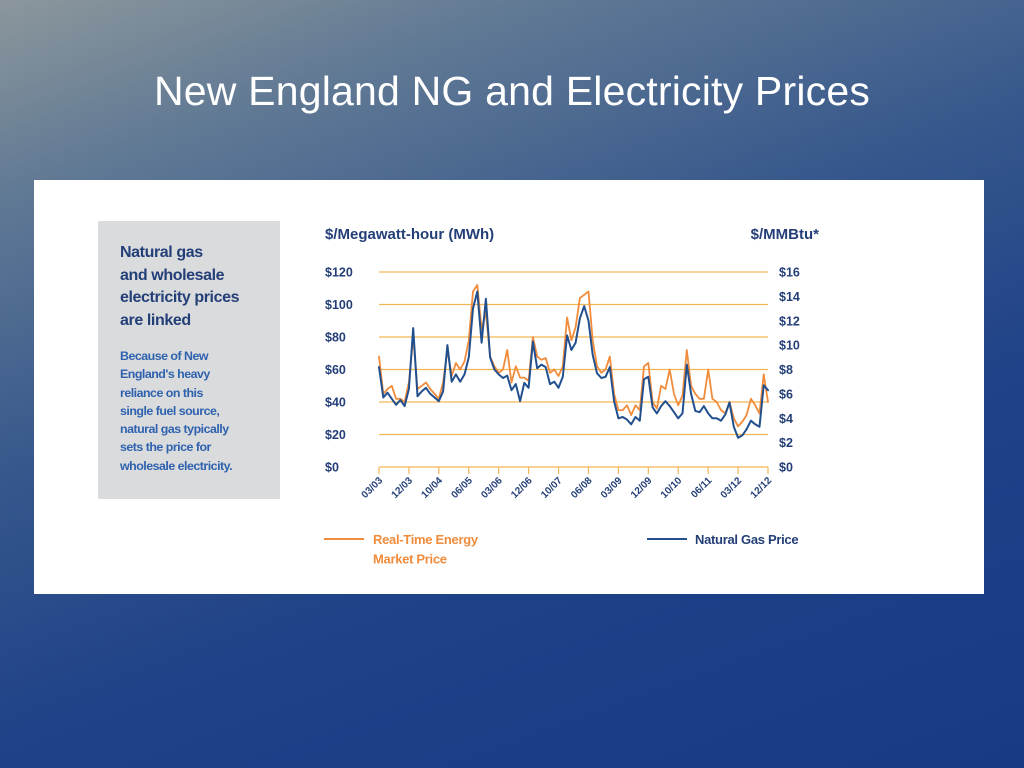 This screenshot has height=768, width=1024. What do you see at coordinates (785, 234) in the screenshot?
I see `right-axis-title: $/MMBtu*` at bounding box center [785, 234].